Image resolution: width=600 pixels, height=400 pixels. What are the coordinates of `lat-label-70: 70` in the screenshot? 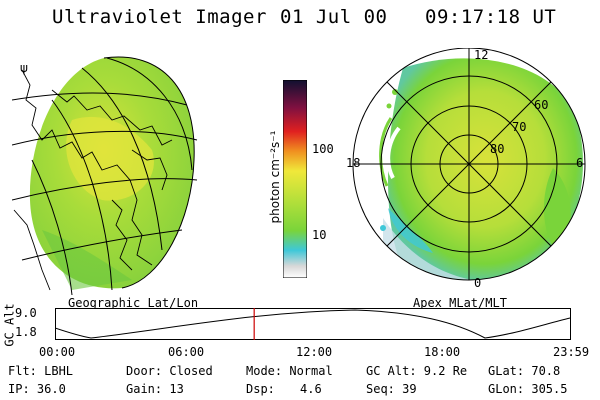 It's located at (519, 127).